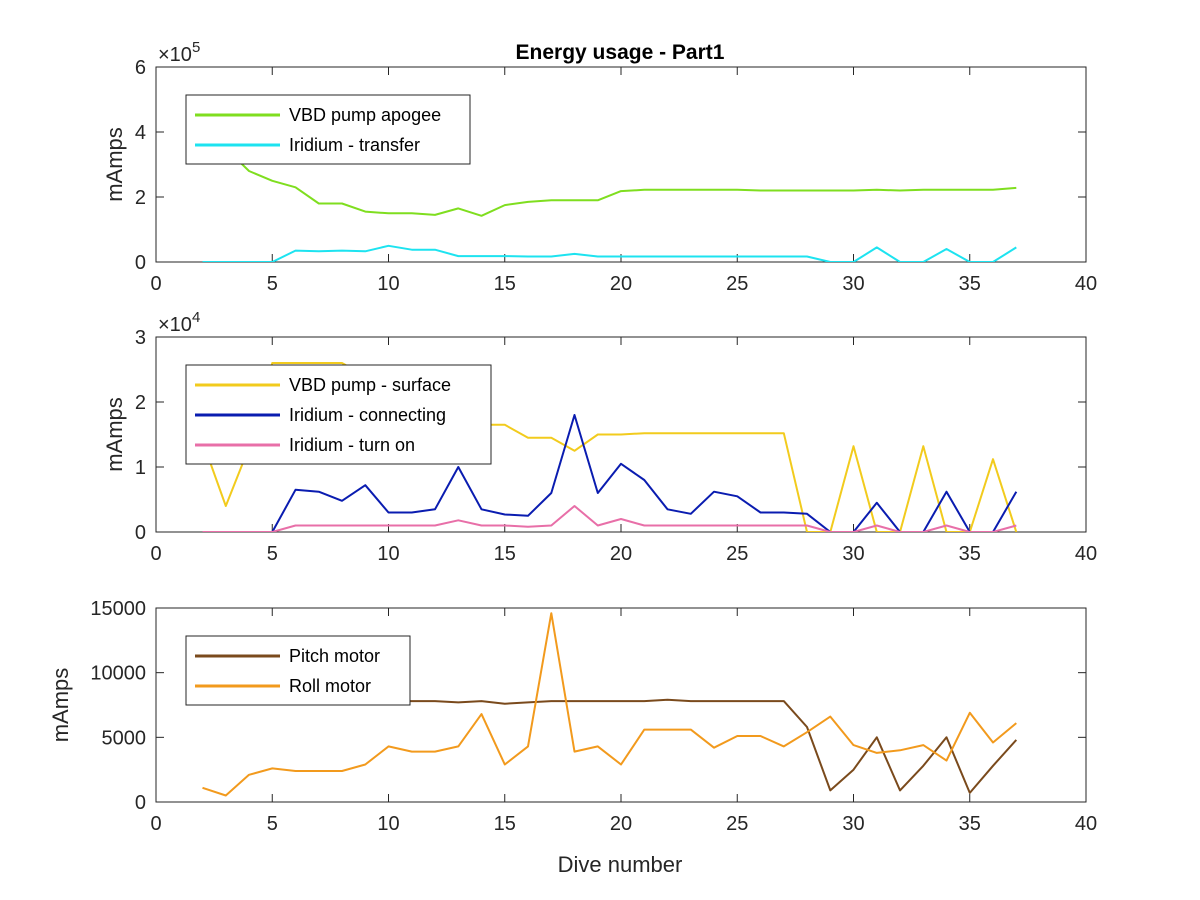 This screenshot has width=1200, height=900. What do you see at coordinates (609, 518) in the screenshot?
I see `series-line-iridium-turn-on` at bounding box center [609, 518].